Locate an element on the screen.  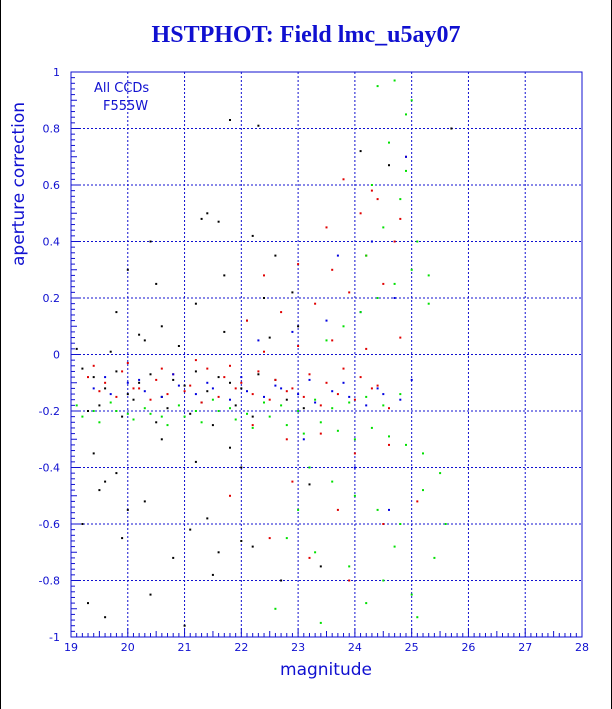
x-tick-label: 23 is located at coordinates (298, 647).